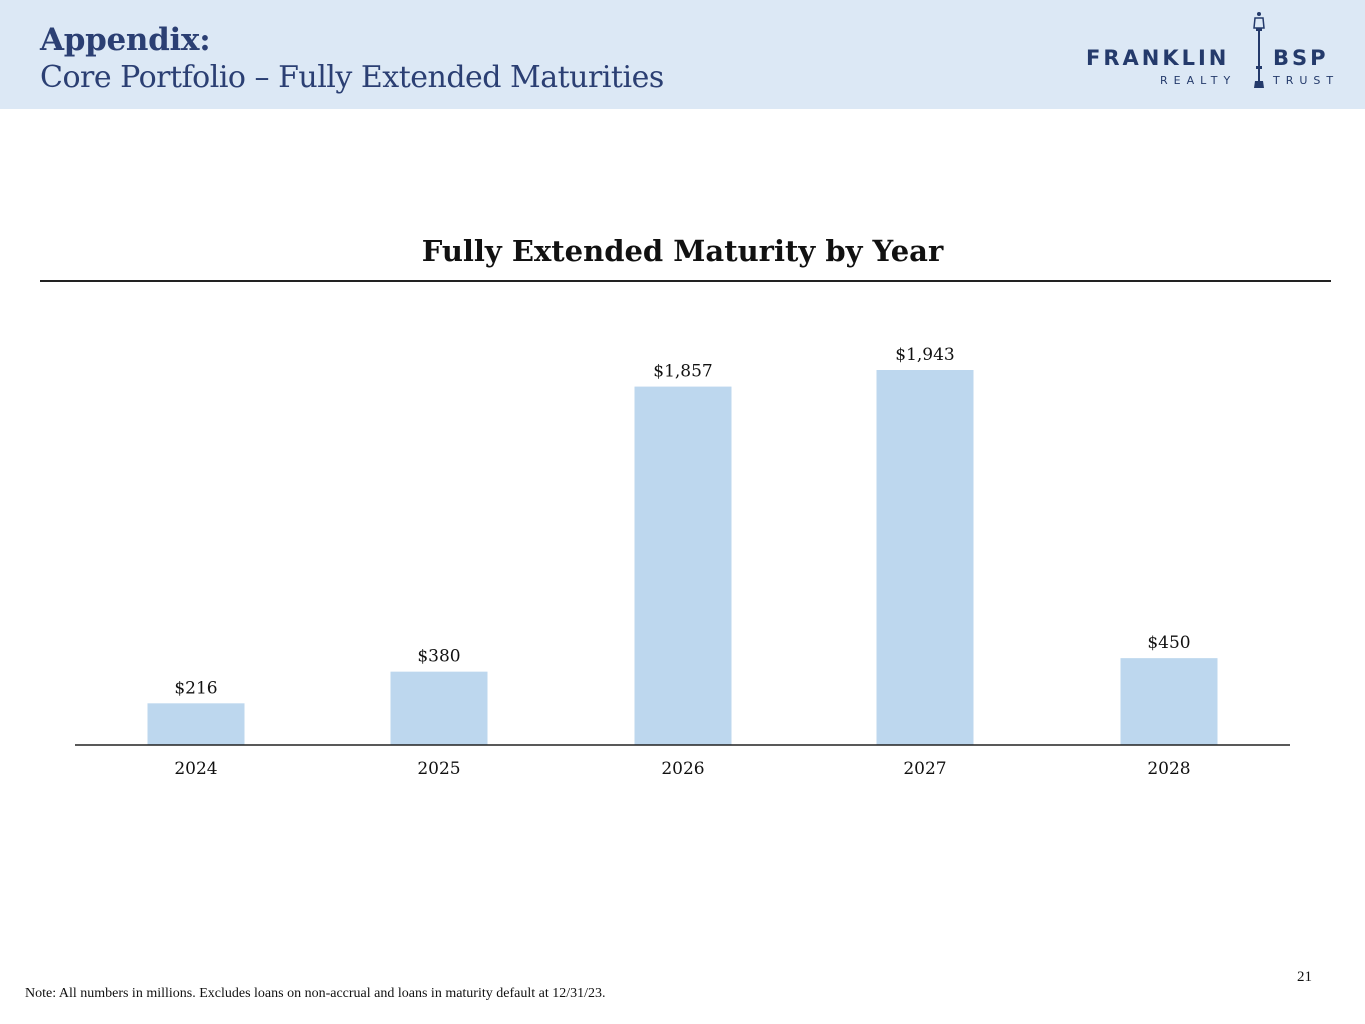 The image size is (1365, 1024). What do you see at coordinates (682, 769) in the screenshot?
I see `x-tick-2026: 2026` at bounding box center [682, 769].